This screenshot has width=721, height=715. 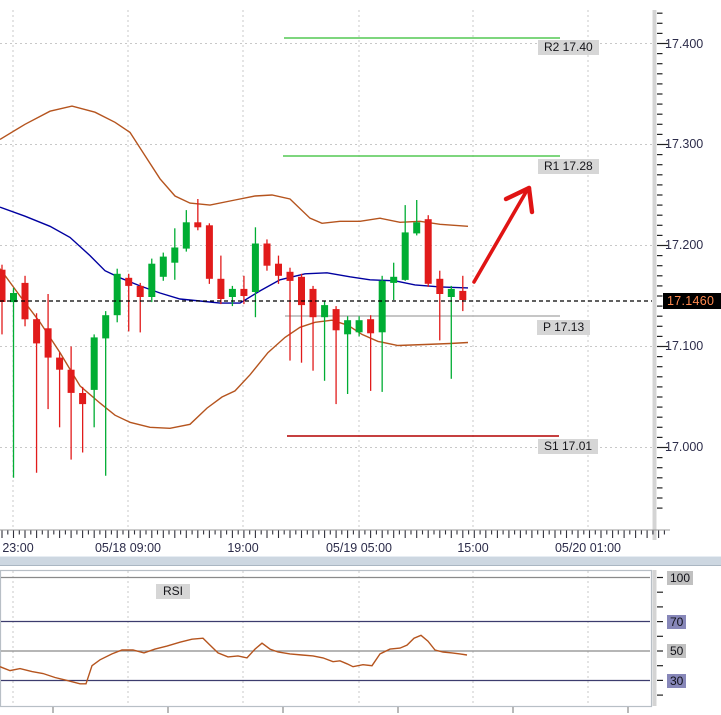 What do you see at coordinates (500, 237) in the screenshot?
I see `trend-arrow-shaft` at bounding box center [500, 237].